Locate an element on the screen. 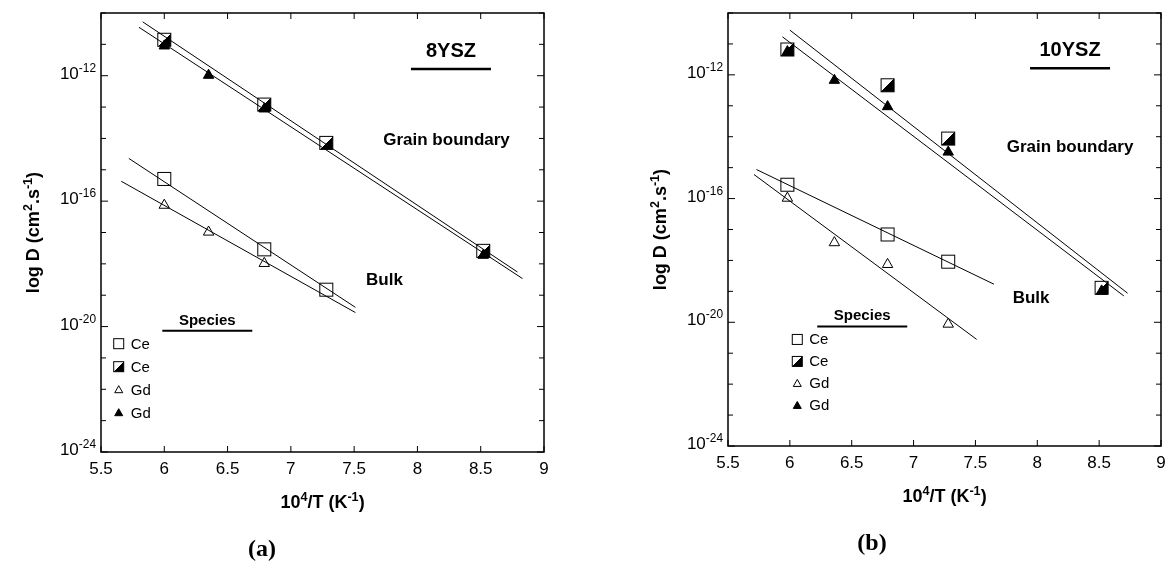 The height and width of the screenshot is (568, 1176). text: (a) is located at coordinates (262, 548).